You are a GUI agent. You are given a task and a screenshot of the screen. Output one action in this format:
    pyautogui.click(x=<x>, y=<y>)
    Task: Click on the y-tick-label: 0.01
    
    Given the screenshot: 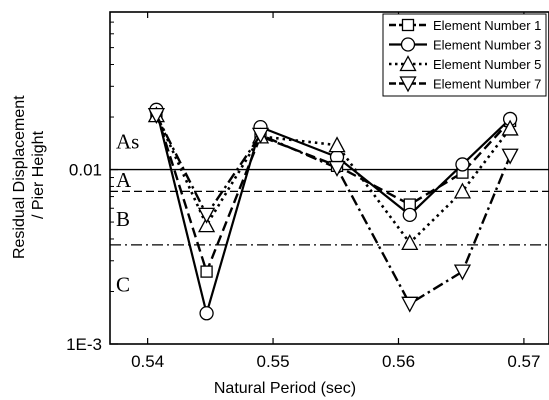 What is the action you would take?
    pyautogui.click(x=85, y=170)
    